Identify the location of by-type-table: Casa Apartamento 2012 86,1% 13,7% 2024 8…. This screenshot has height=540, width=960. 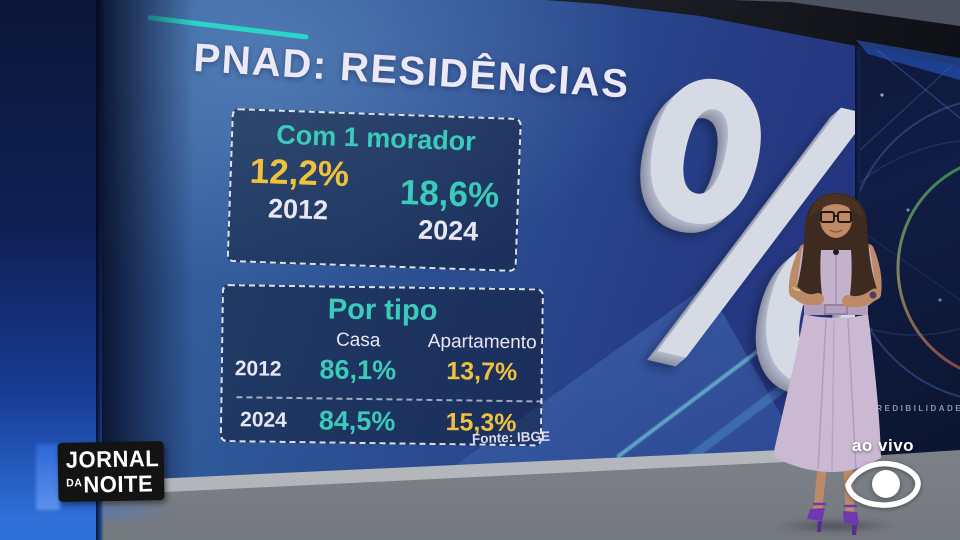
(388, 383).